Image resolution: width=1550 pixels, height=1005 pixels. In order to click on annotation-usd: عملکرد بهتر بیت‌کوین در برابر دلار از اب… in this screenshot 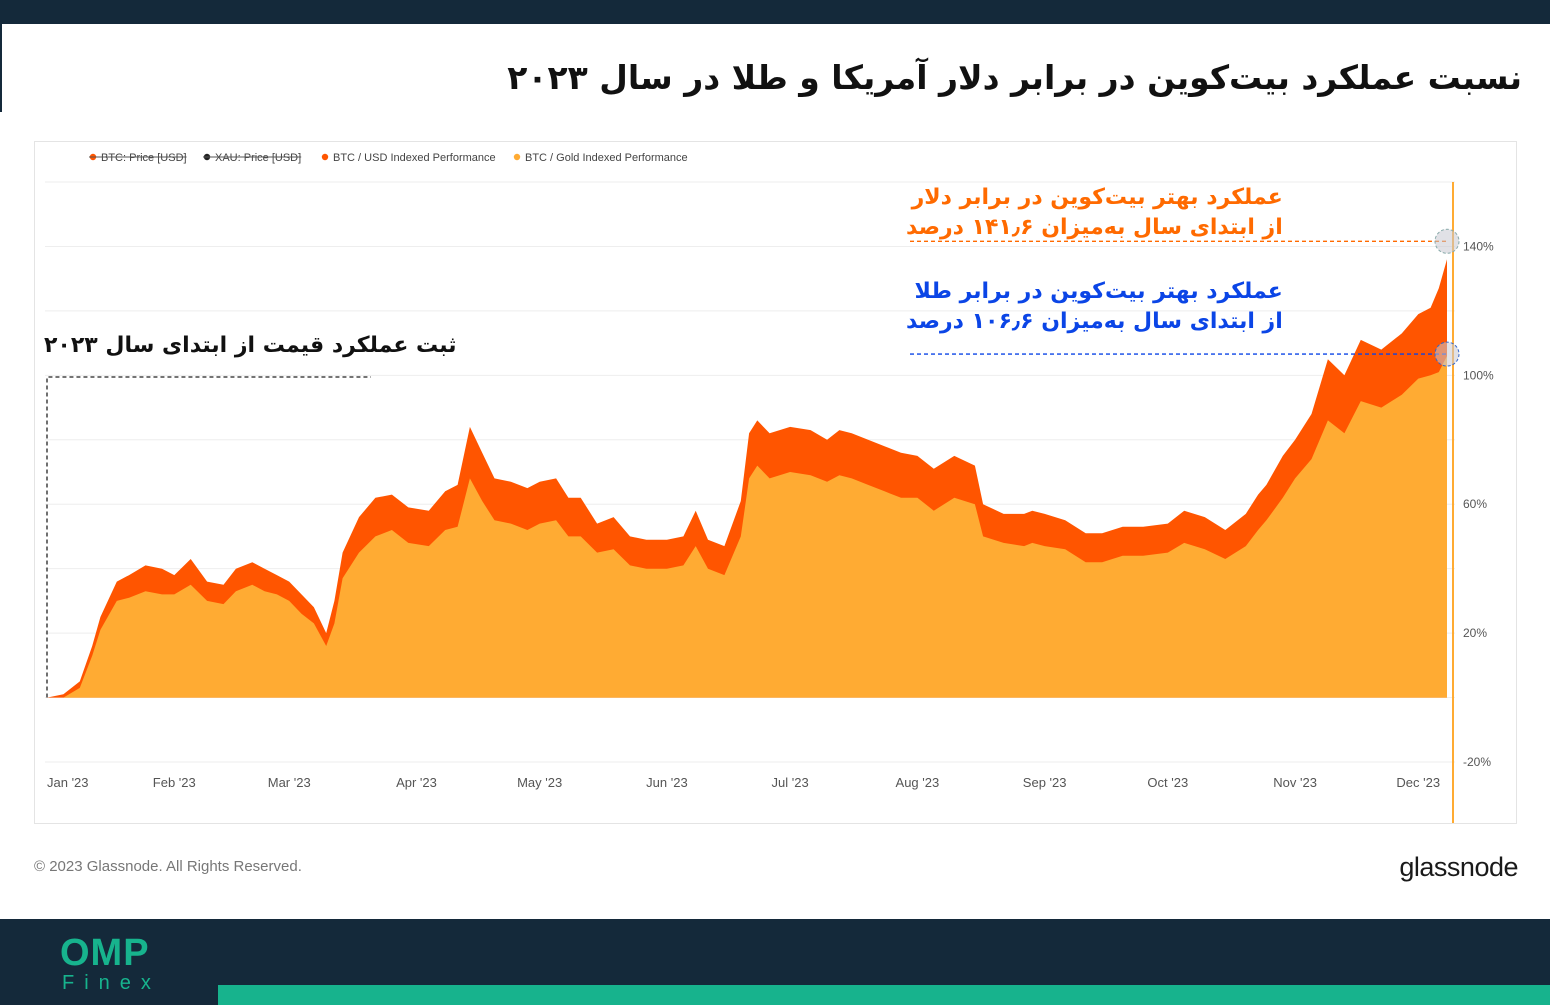, I will do `click(1094, 213)`.